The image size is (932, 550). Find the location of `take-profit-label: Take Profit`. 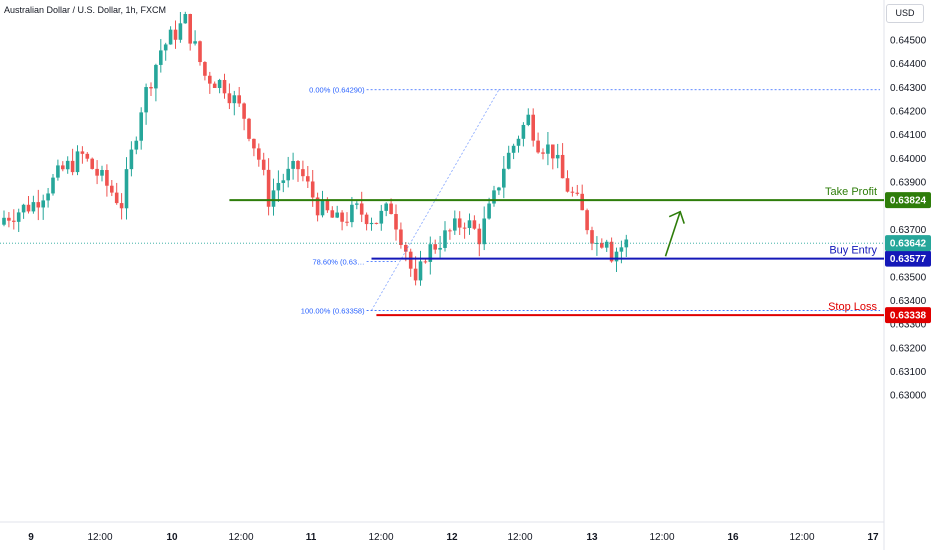

take-profit-label: Take Profit is located at coordinates (851, 192).